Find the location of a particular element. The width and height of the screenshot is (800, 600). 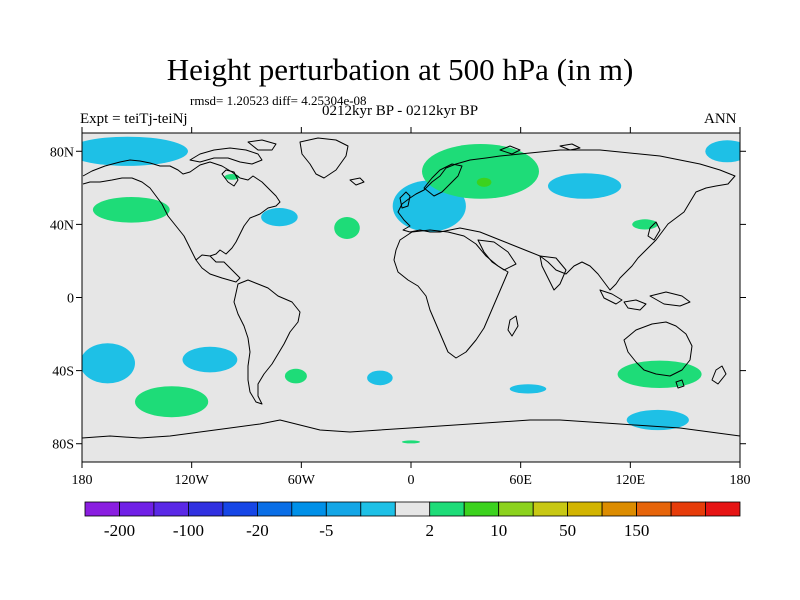

colorbar-label: -200 is located at coordinates (119, 530).